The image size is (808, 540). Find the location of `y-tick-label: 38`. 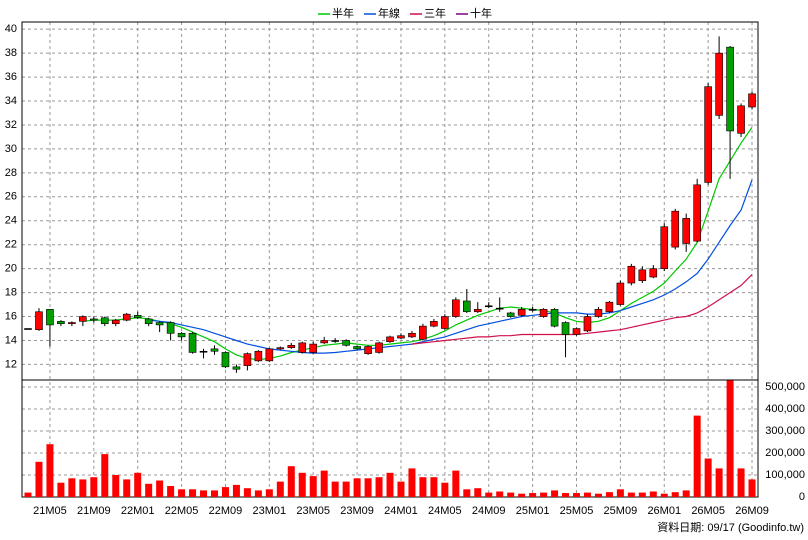

y-tick-label: 38 is located at coordinates (11, 53).